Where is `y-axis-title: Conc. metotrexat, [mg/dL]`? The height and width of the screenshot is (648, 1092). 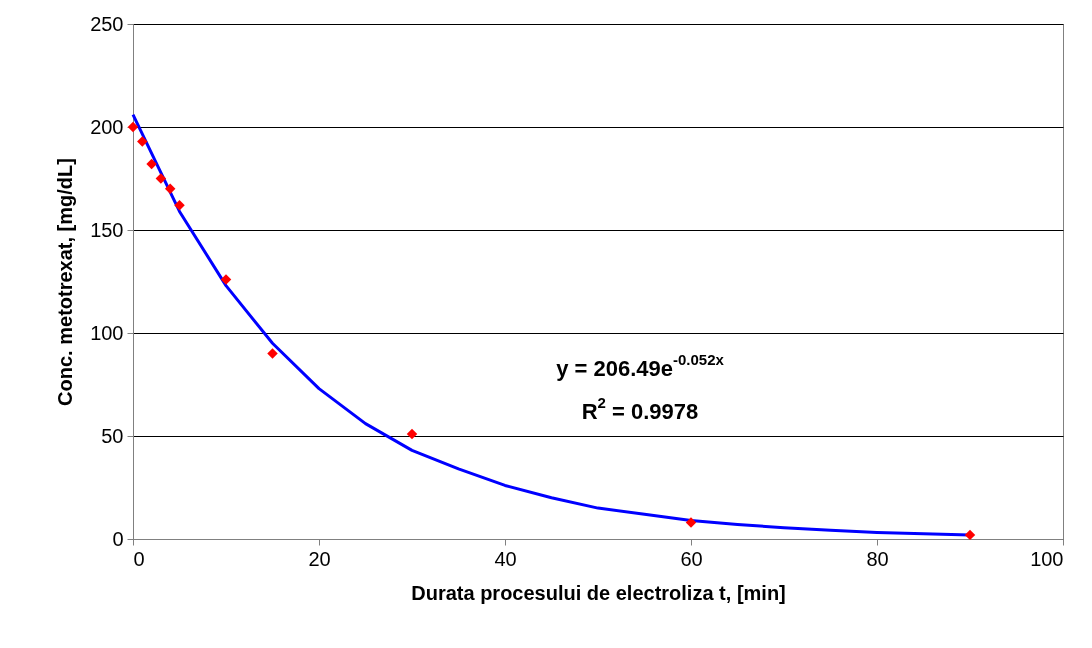 y-axis-title: Conc. metotrexat, [mg/dL] is located at coordinates (65, 282).